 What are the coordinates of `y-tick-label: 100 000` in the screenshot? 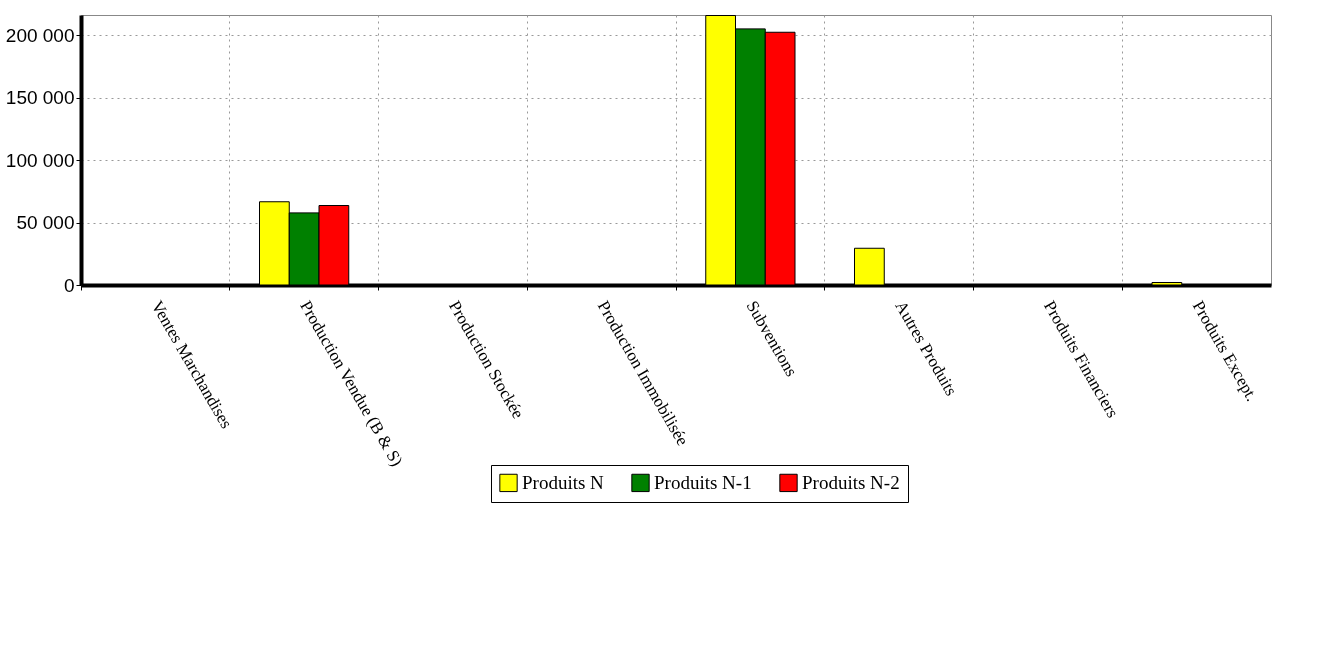 It's located at (40, 160).